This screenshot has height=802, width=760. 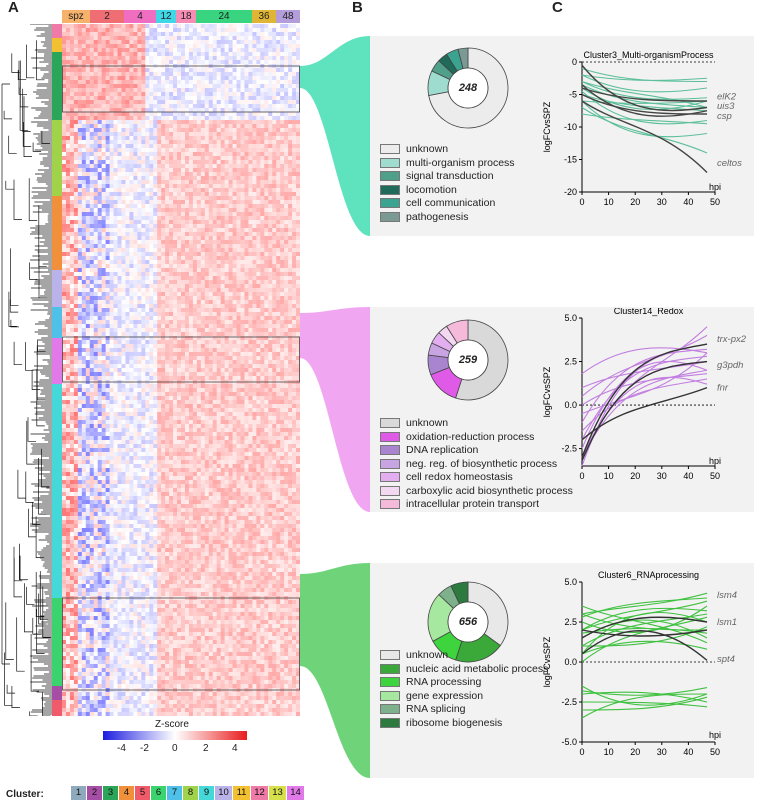 What do you see at coordinates (715, 202) in the screenshot?
I see `x-tick-label: 50` at bounding box center [715, 202].